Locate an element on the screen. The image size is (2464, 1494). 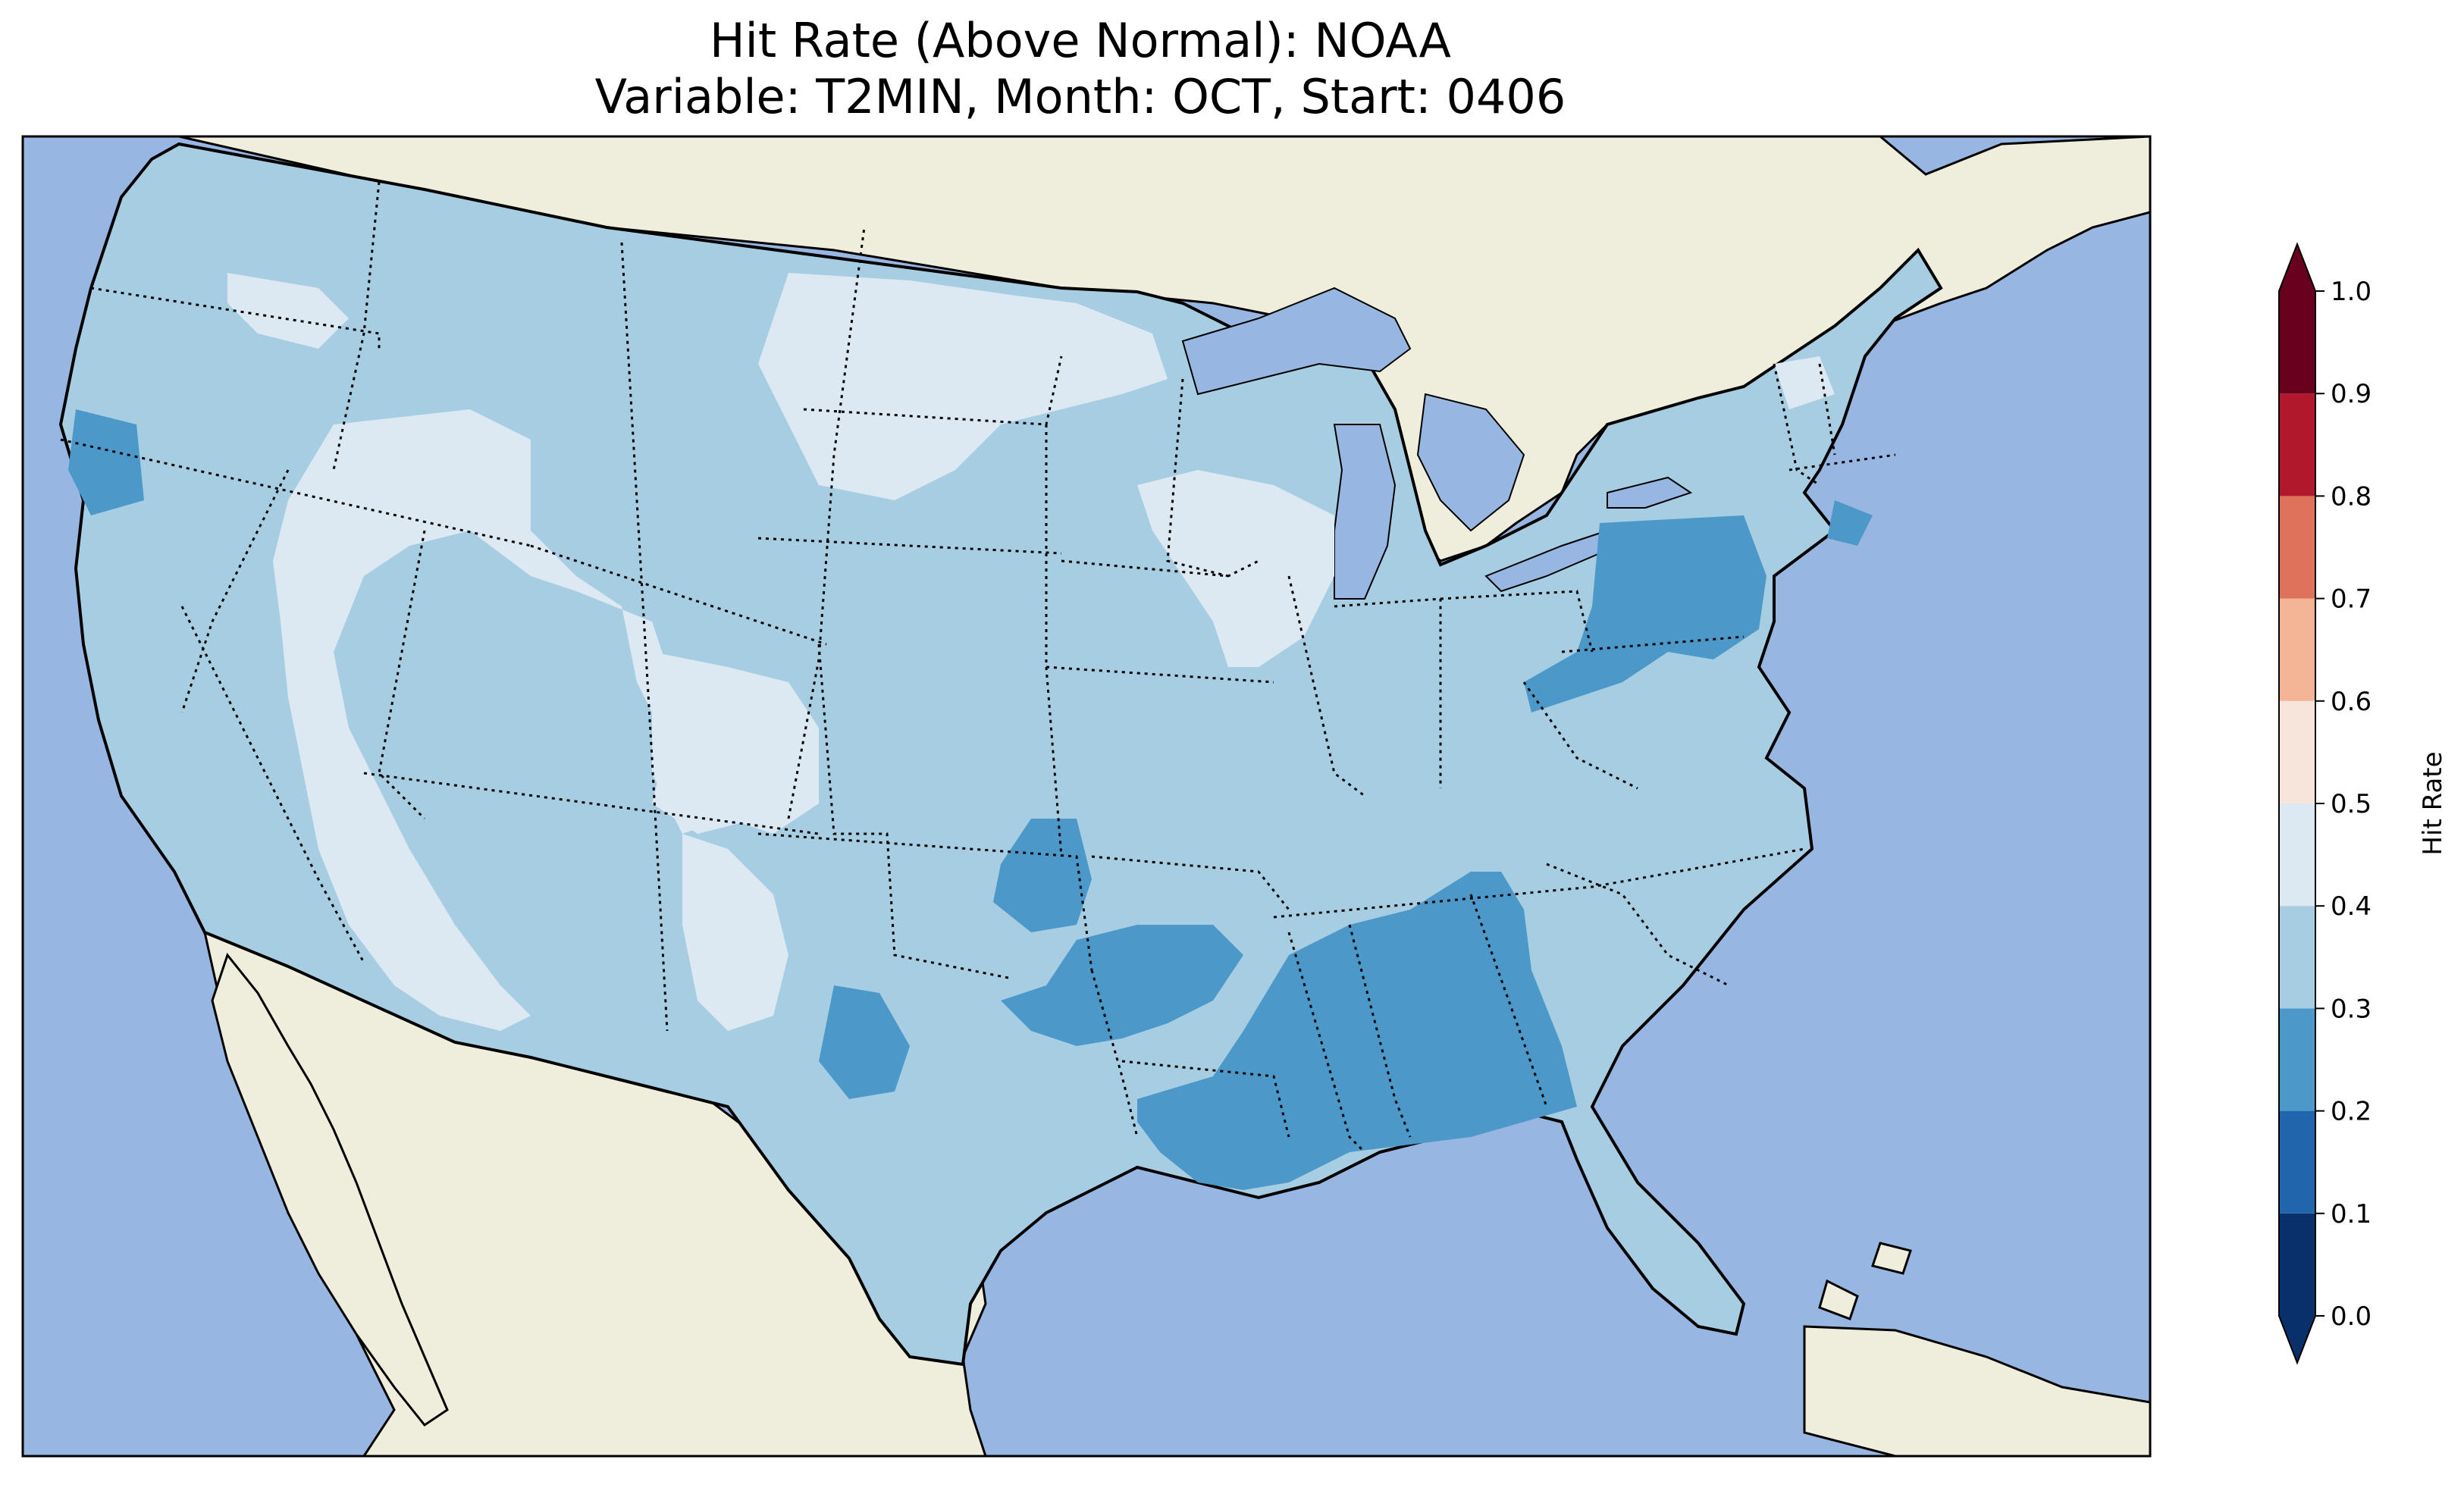
colorbar-tick-label: 0.7 is located at coordinates (2351, 599).